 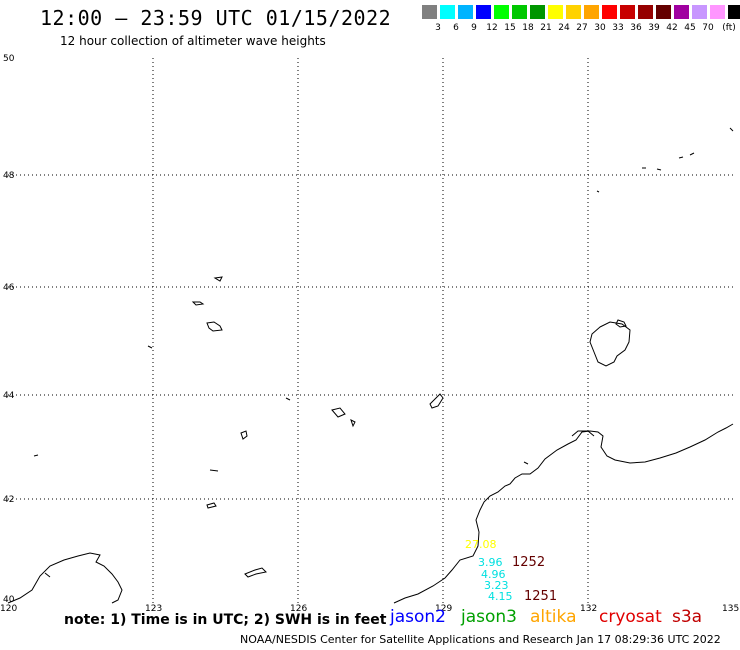 What do you see at coordinates (582, 28) in the screenshot?
I see `legend-label-9: 27` at bounding box center [582, 28].